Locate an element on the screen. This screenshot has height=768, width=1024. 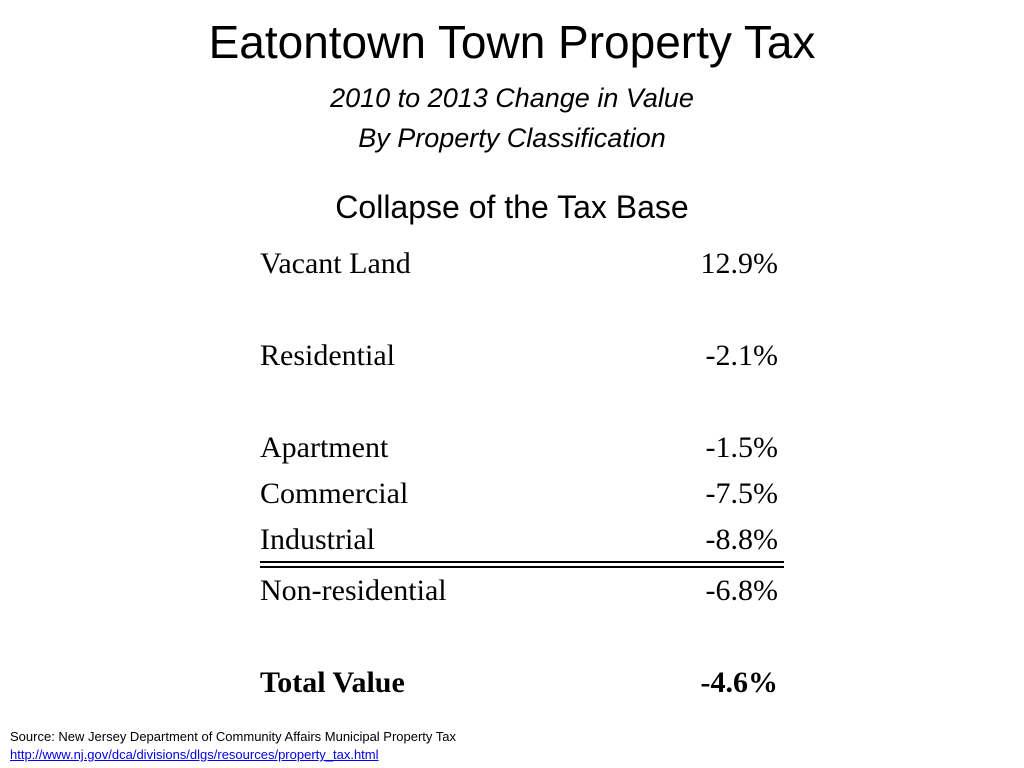
section-heading: Collapse of the Tax Base is located at coordinates (512, 207).